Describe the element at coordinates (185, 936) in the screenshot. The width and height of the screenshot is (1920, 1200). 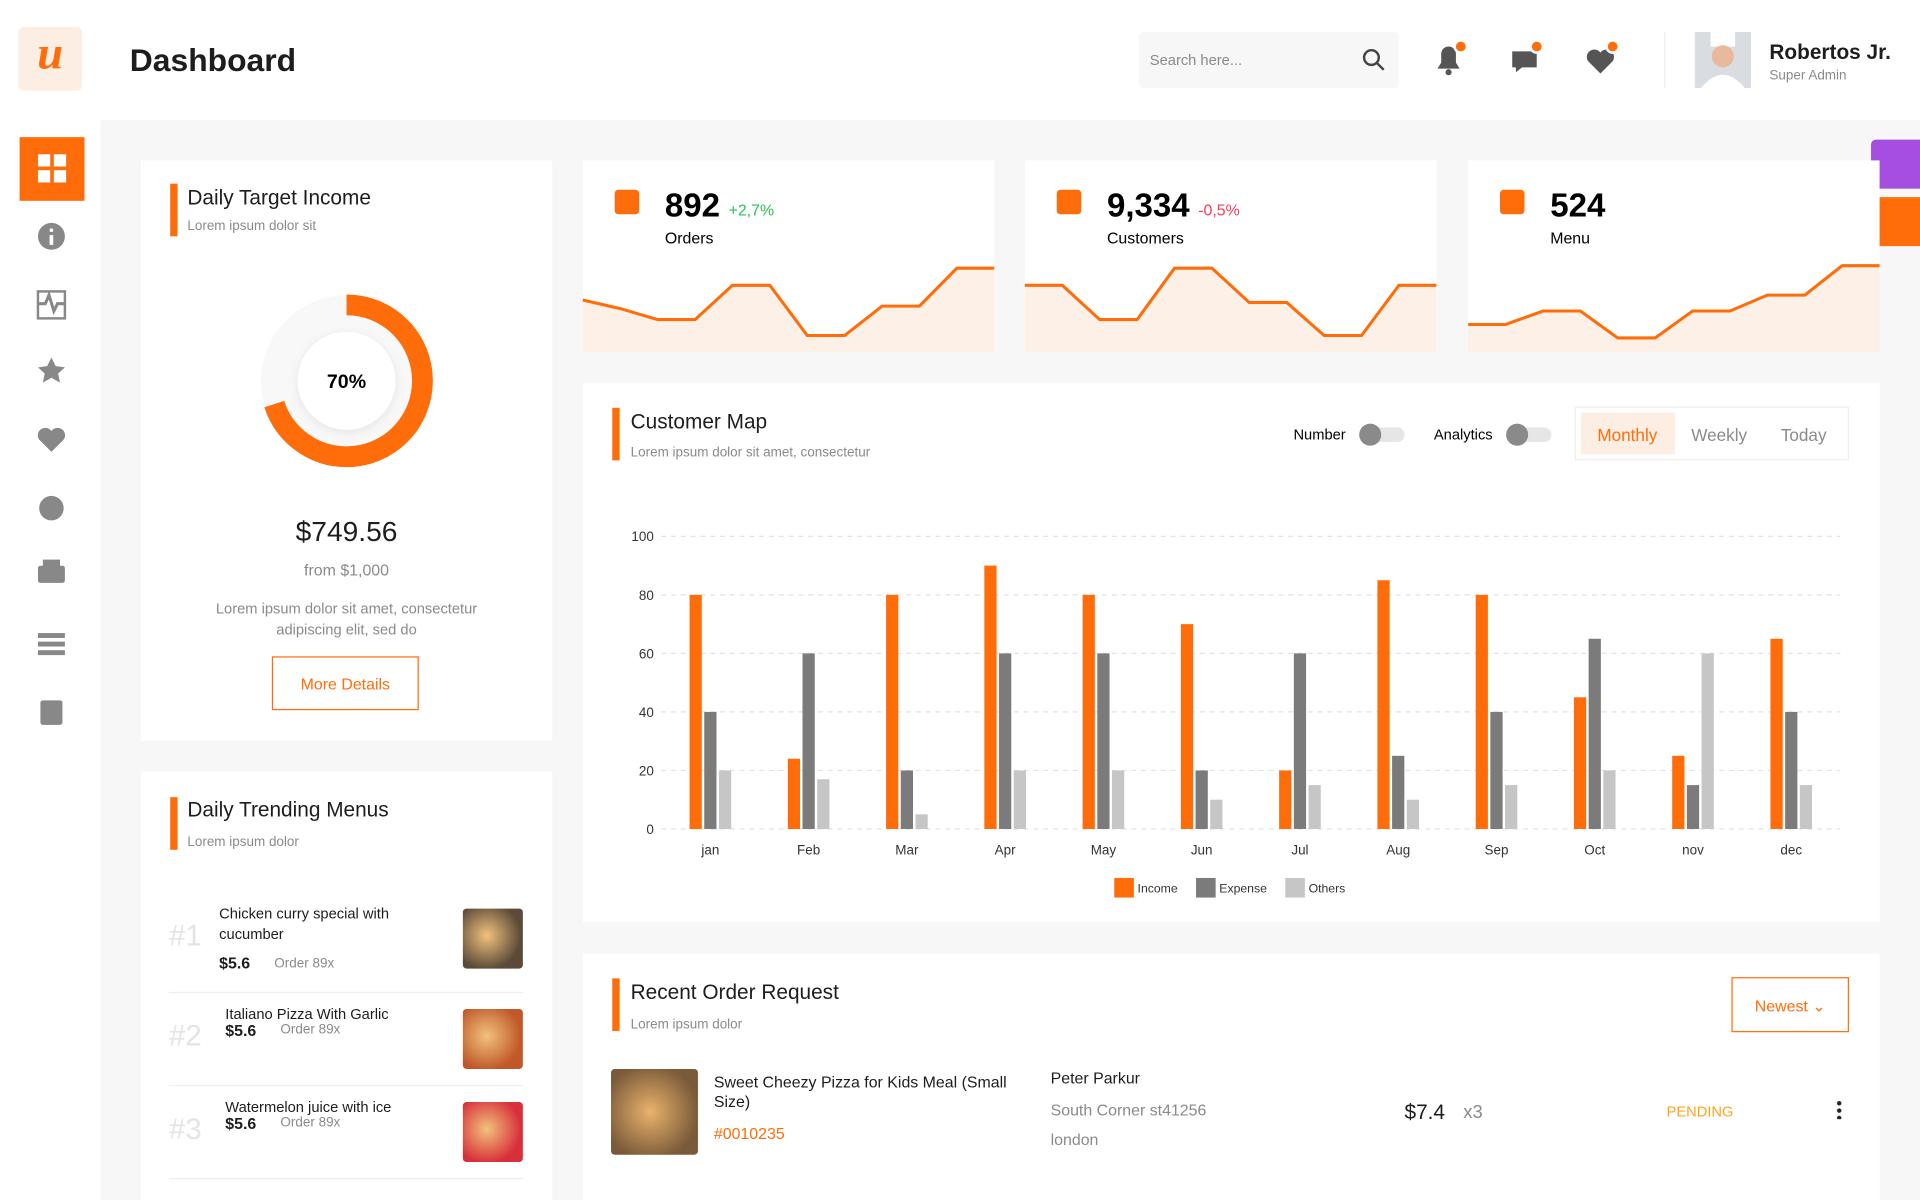
I see `rank: #1` at that location.